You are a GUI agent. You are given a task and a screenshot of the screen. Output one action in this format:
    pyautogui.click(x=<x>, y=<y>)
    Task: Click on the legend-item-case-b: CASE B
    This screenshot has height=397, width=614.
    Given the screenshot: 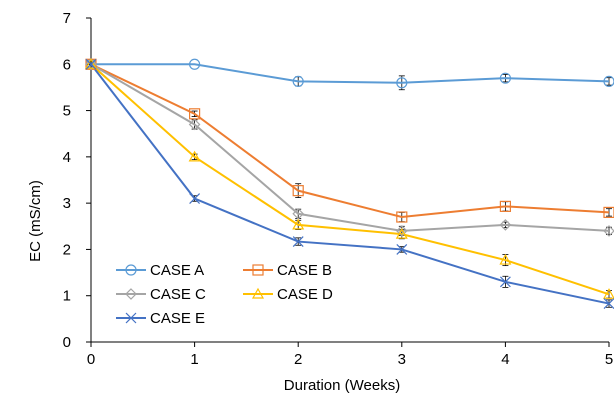 What is the action you would take?
    pyautogui.click(x=287, y=270)
    